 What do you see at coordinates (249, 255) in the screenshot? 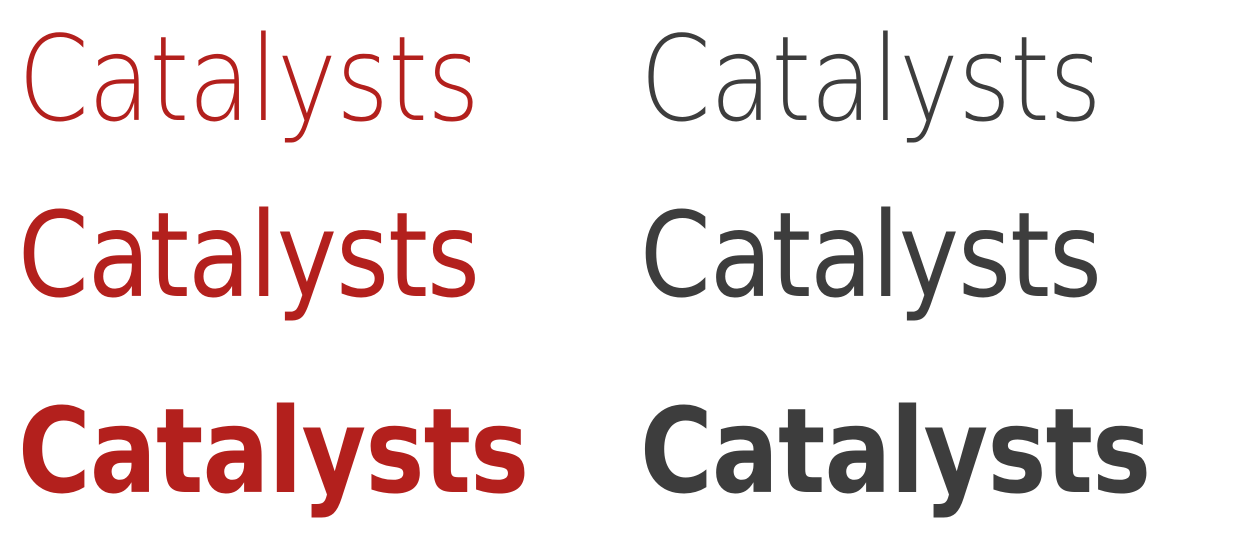
I see `specimen-left-regular: Catalysts` at bounding box center [249, 255].